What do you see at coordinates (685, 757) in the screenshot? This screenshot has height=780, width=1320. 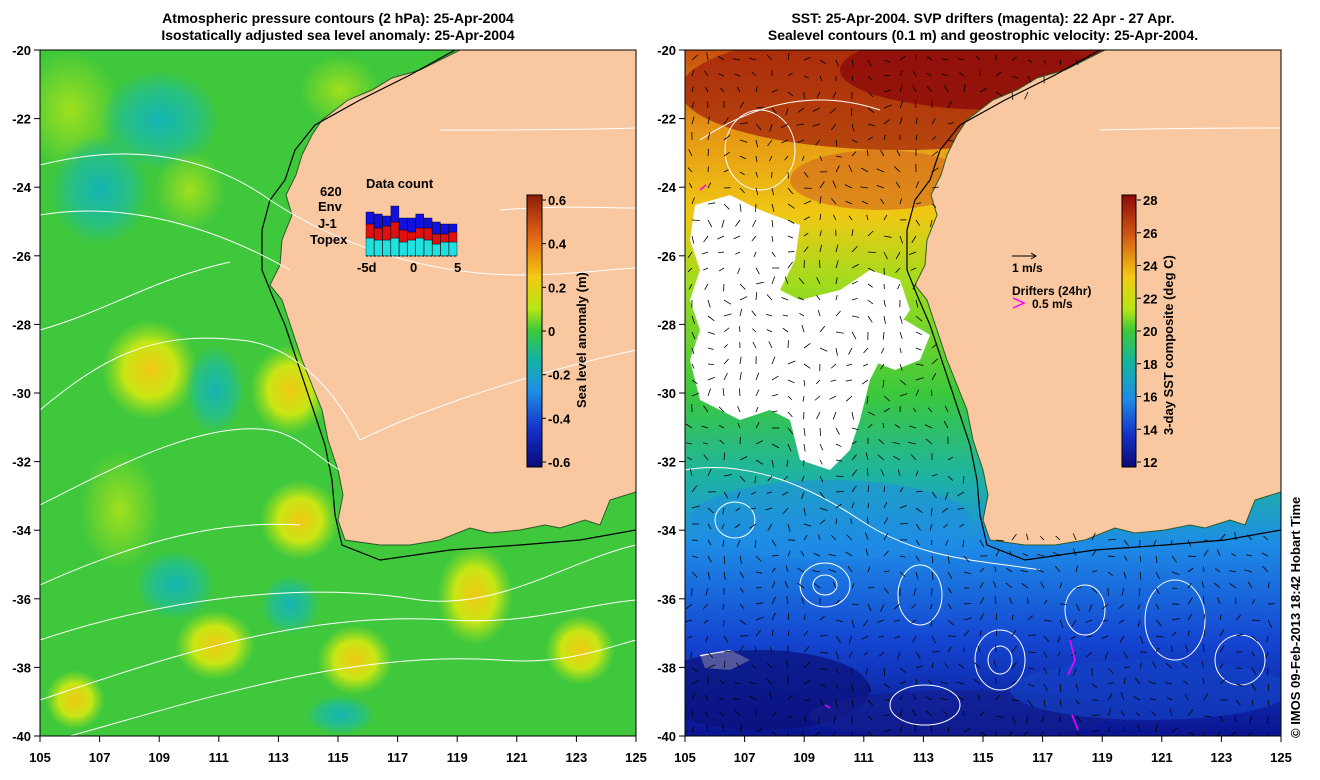 I see `right-xtick-label: 105` at bounding box center [685, 757].